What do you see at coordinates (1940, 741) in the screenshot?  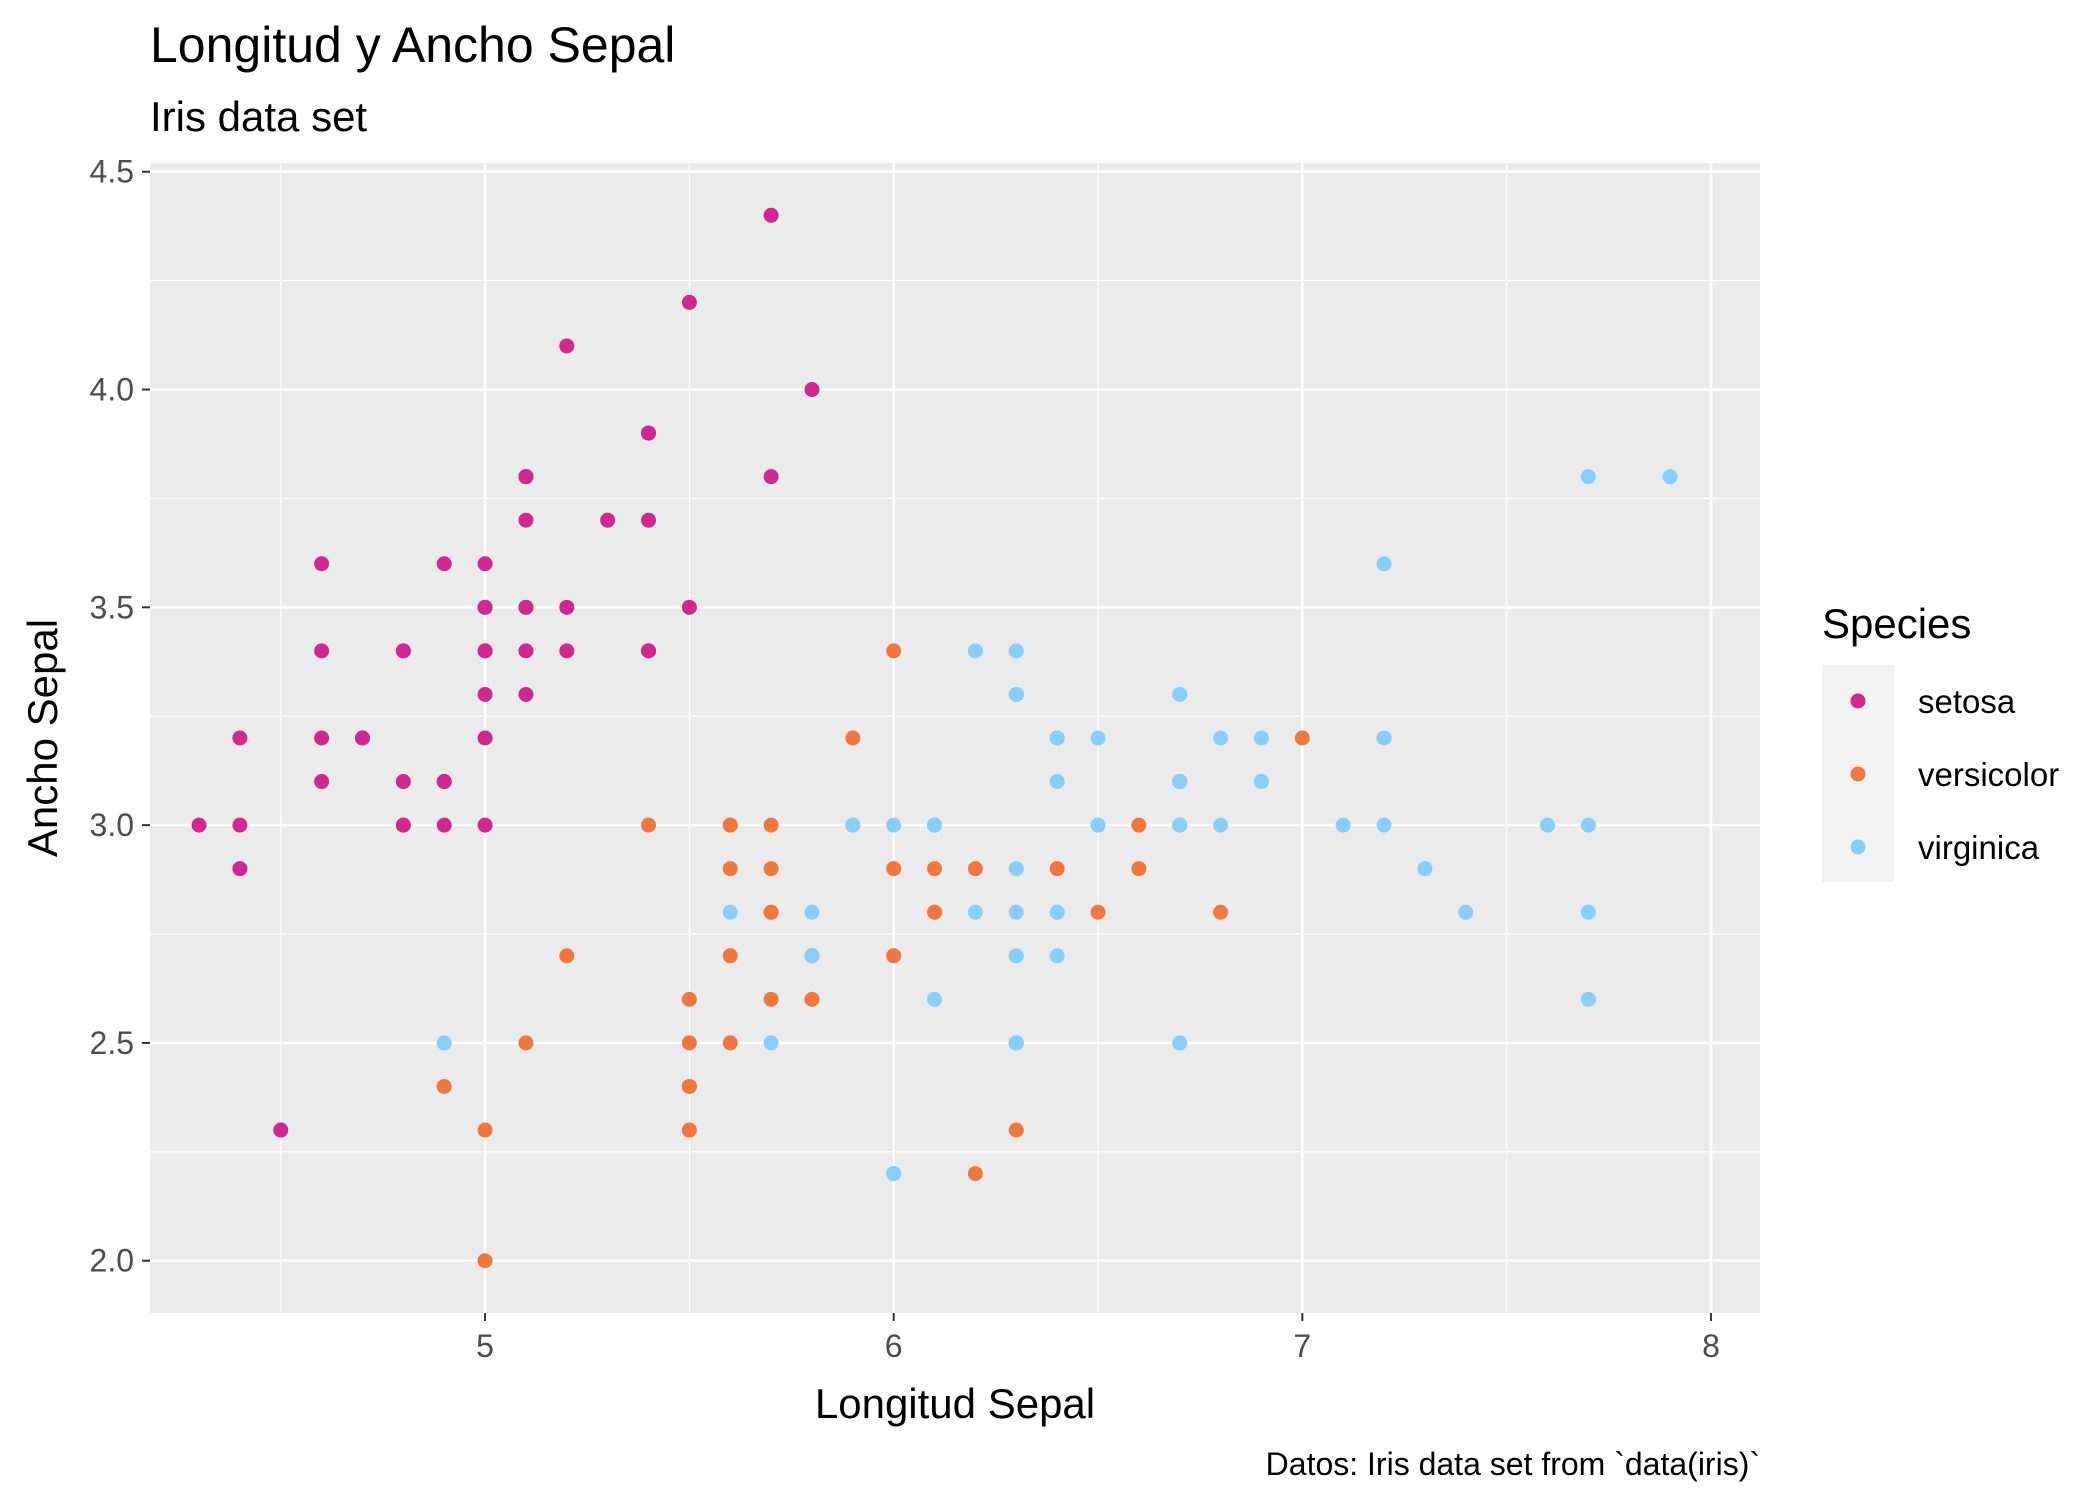 I see `legend: Species setosa versicolor virginica` at bounding box center [1940, 741].